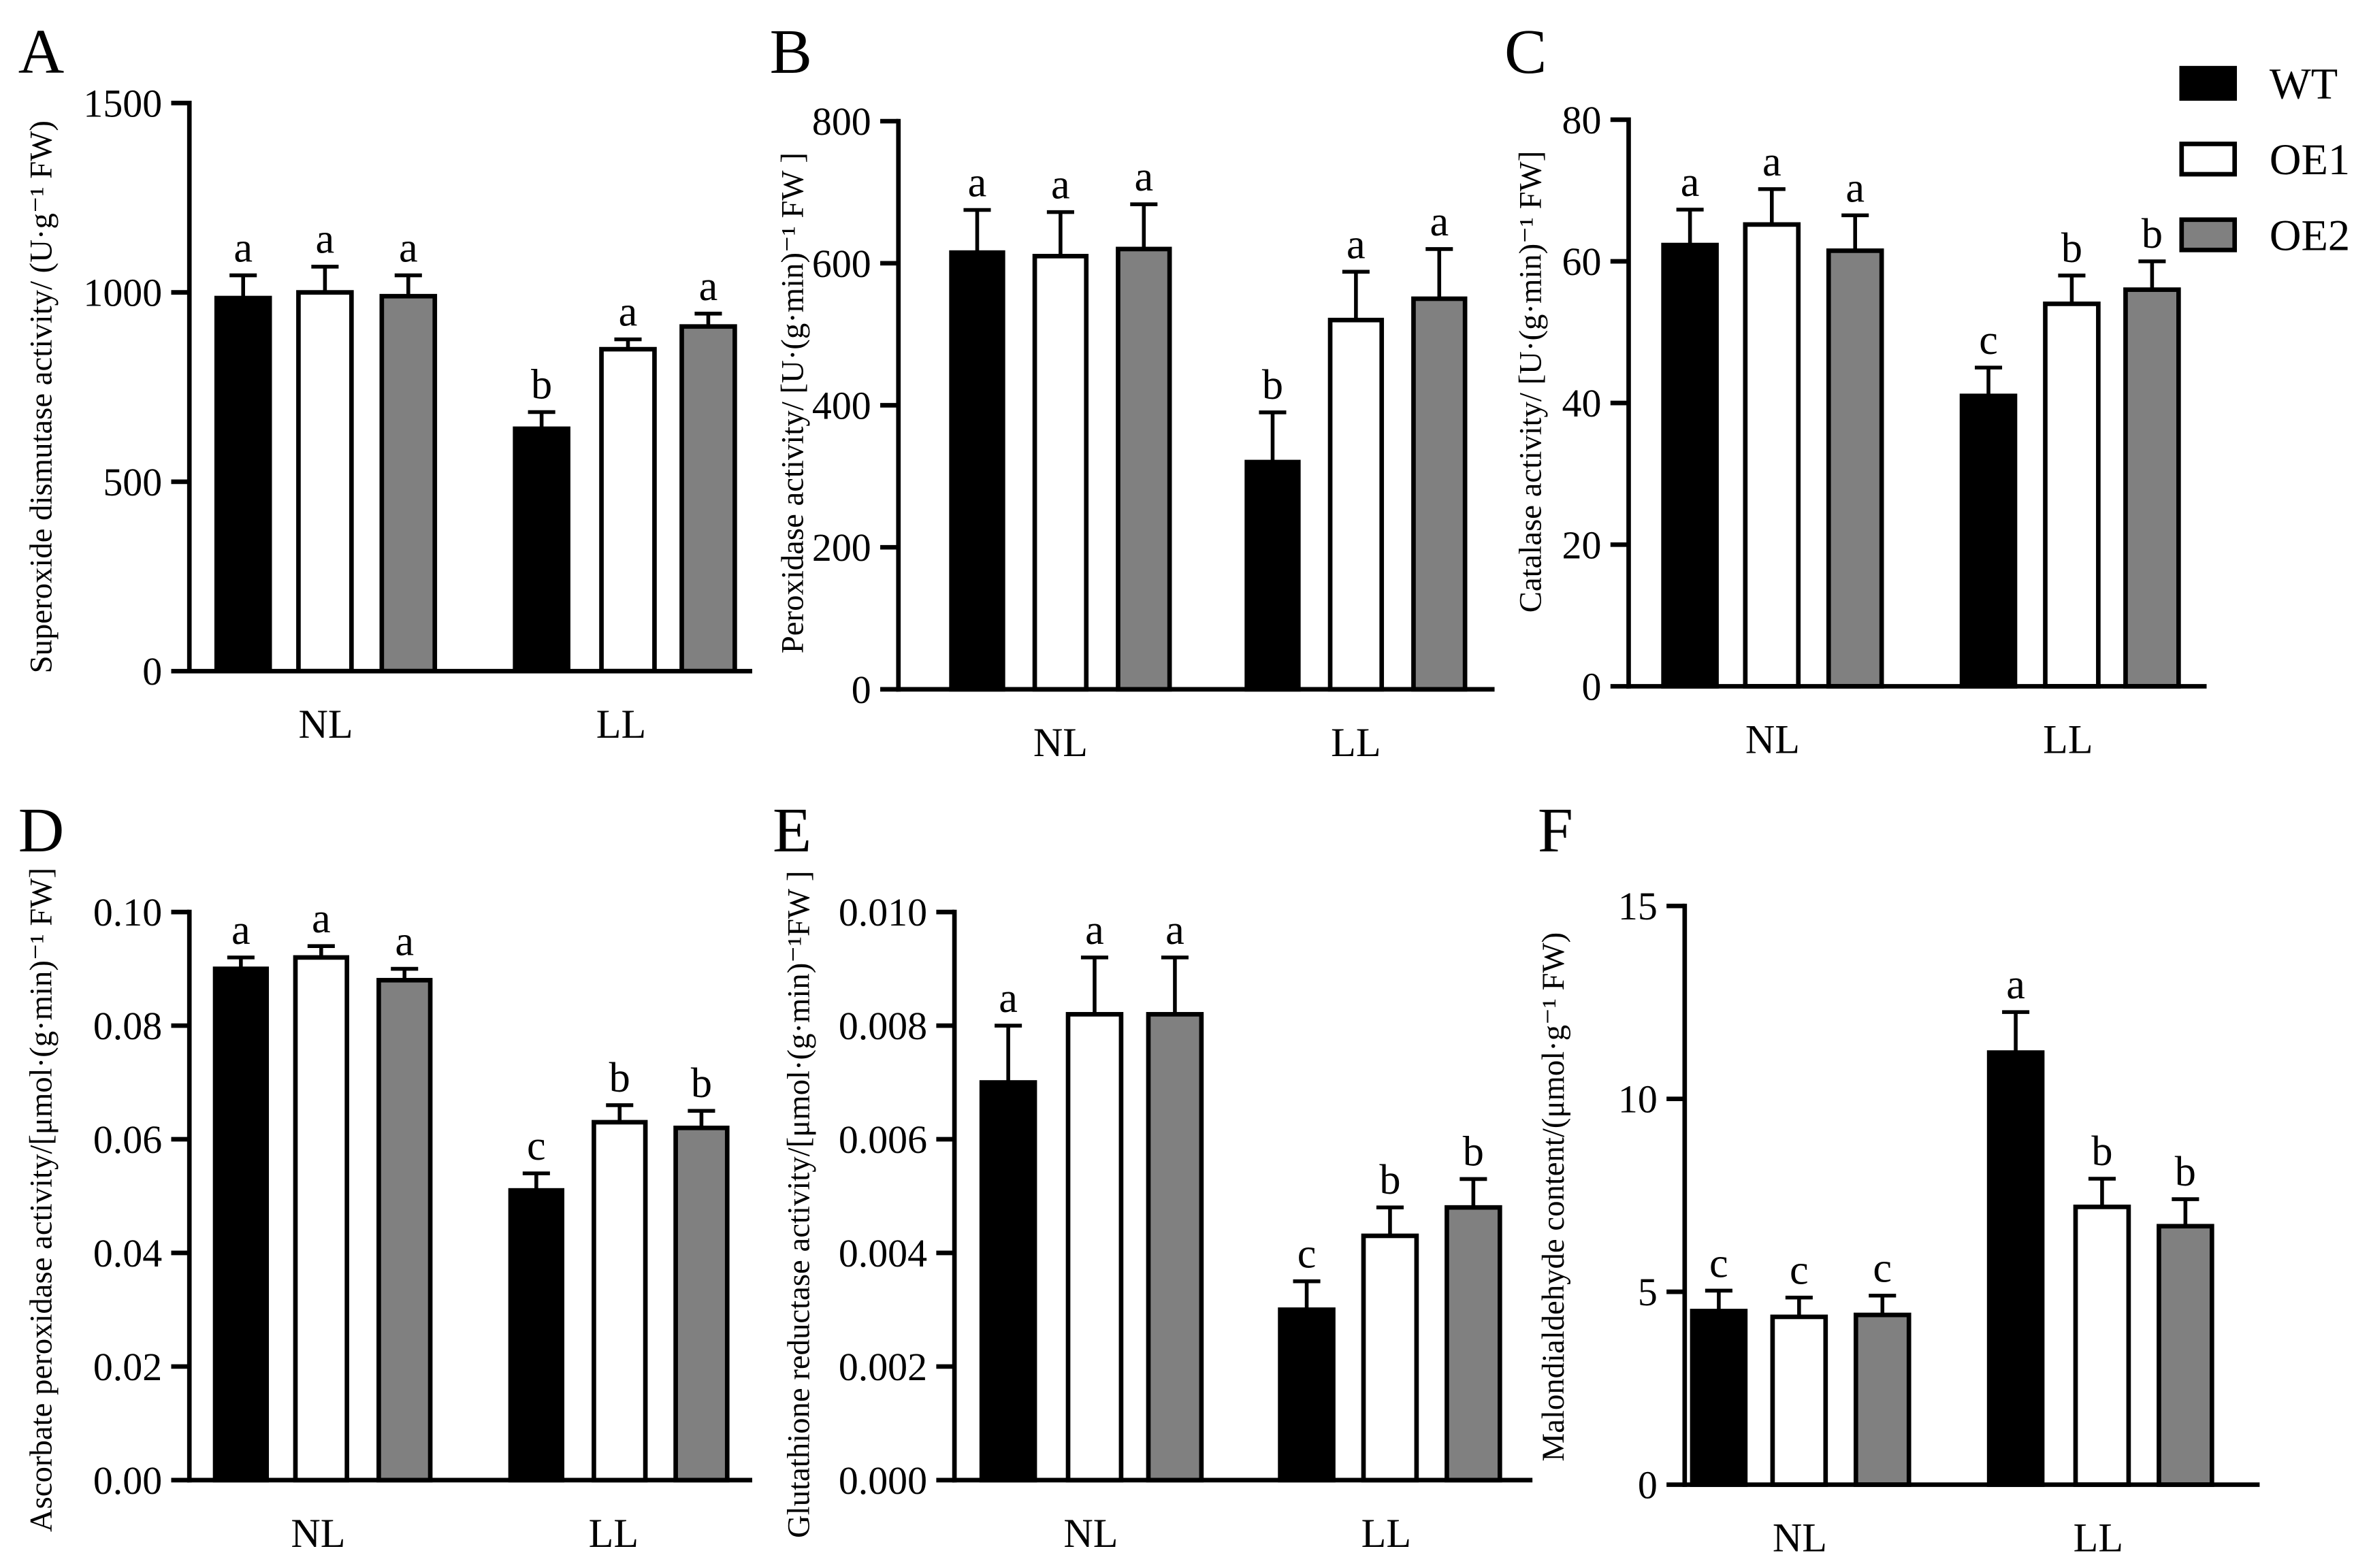 The height and width of the screenshot is (1568, 2371). What do you see at coordinates (792, 831) in the screenshot?
I see `panel-label: E` at bounding box center [792, 831].